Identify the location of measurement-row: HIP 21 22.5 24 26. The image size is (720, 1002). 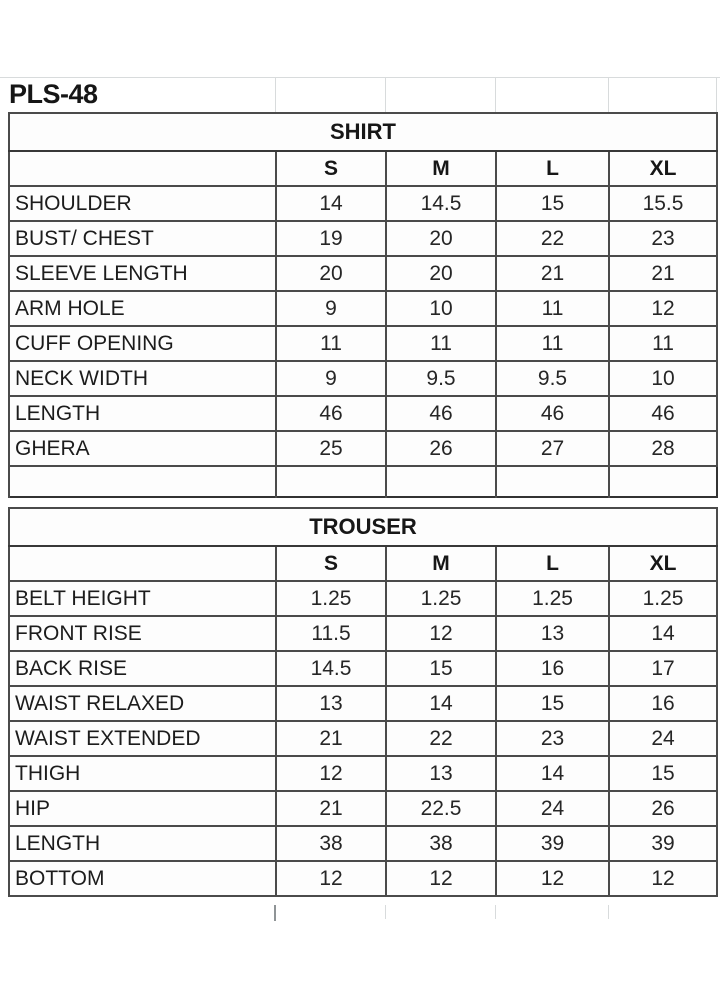
(363, 808).